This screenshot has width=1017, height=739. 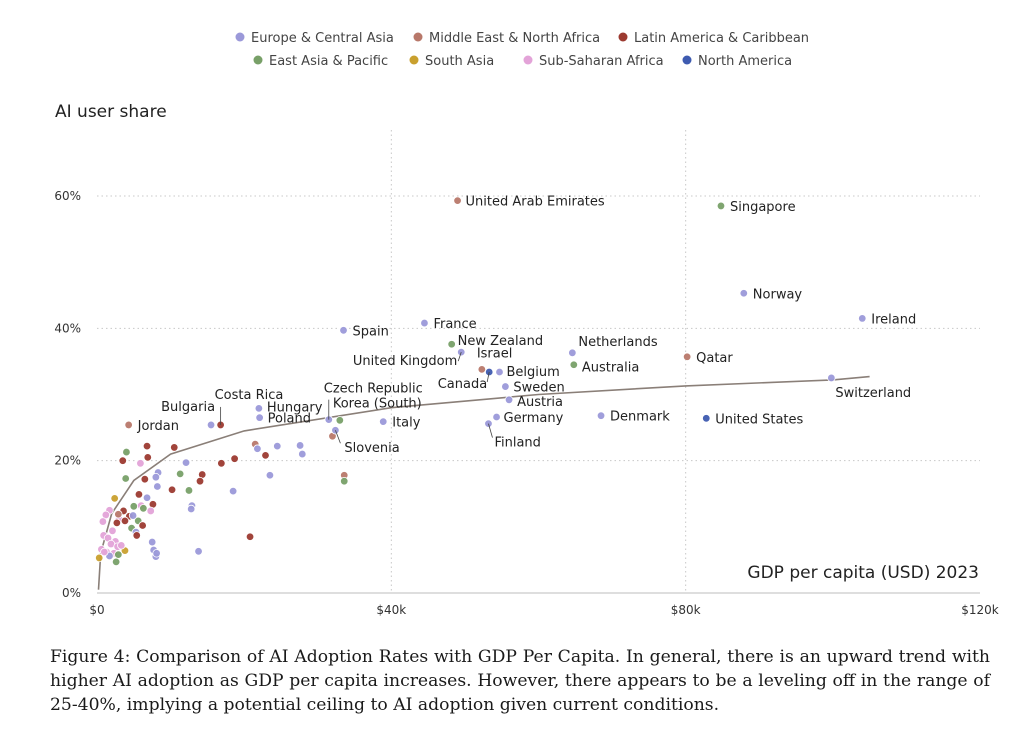 What do you see at coordinates (259, 417) in the screenshot?
I see `data-point-poland` at bounding box center [259, 417].